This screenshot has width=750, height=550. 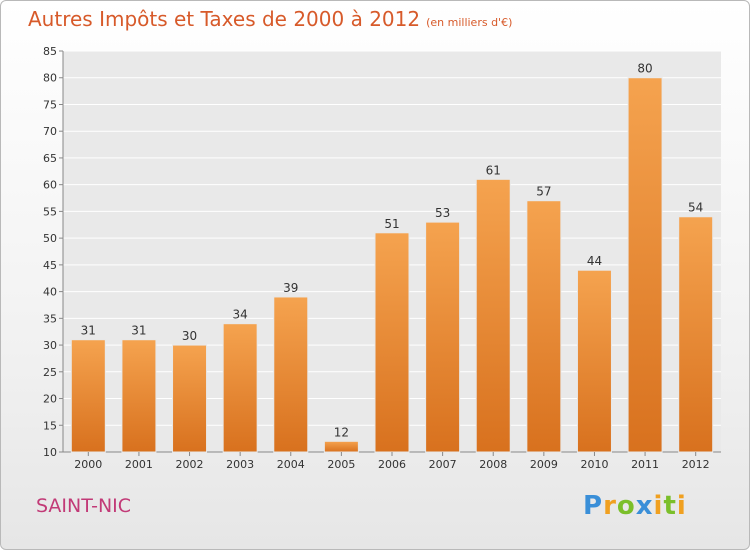 What do you see at coordinates (290, 288) in the screenshot?
I see `bar-value-label: 39` at bounding box center [290, 288].